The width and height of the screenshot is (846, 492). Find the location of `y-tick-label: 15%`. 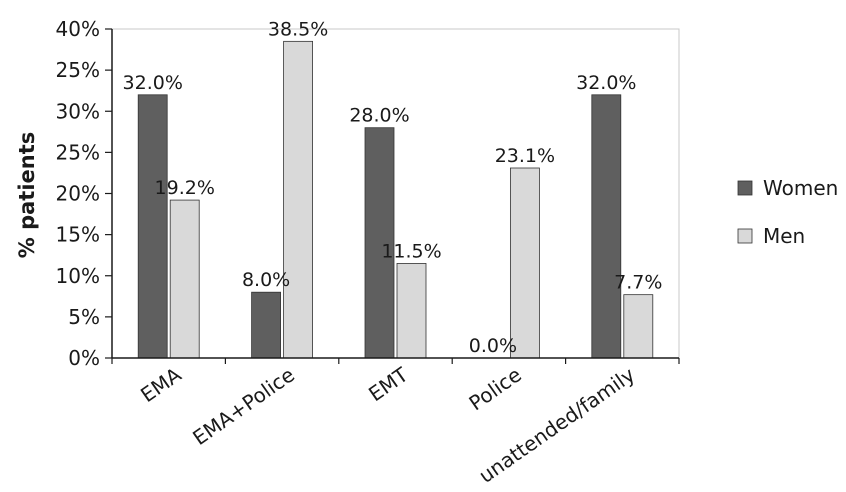

y-tick-label: 15% is located at coordinates (78, 235).